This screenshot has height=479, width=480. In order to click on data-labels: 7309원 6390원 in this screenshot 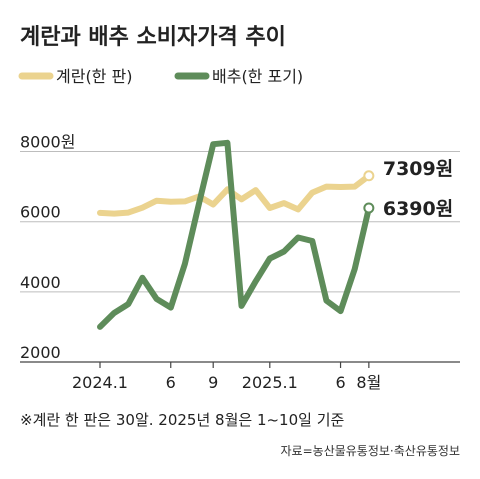, I will do `click(418, 189)`.